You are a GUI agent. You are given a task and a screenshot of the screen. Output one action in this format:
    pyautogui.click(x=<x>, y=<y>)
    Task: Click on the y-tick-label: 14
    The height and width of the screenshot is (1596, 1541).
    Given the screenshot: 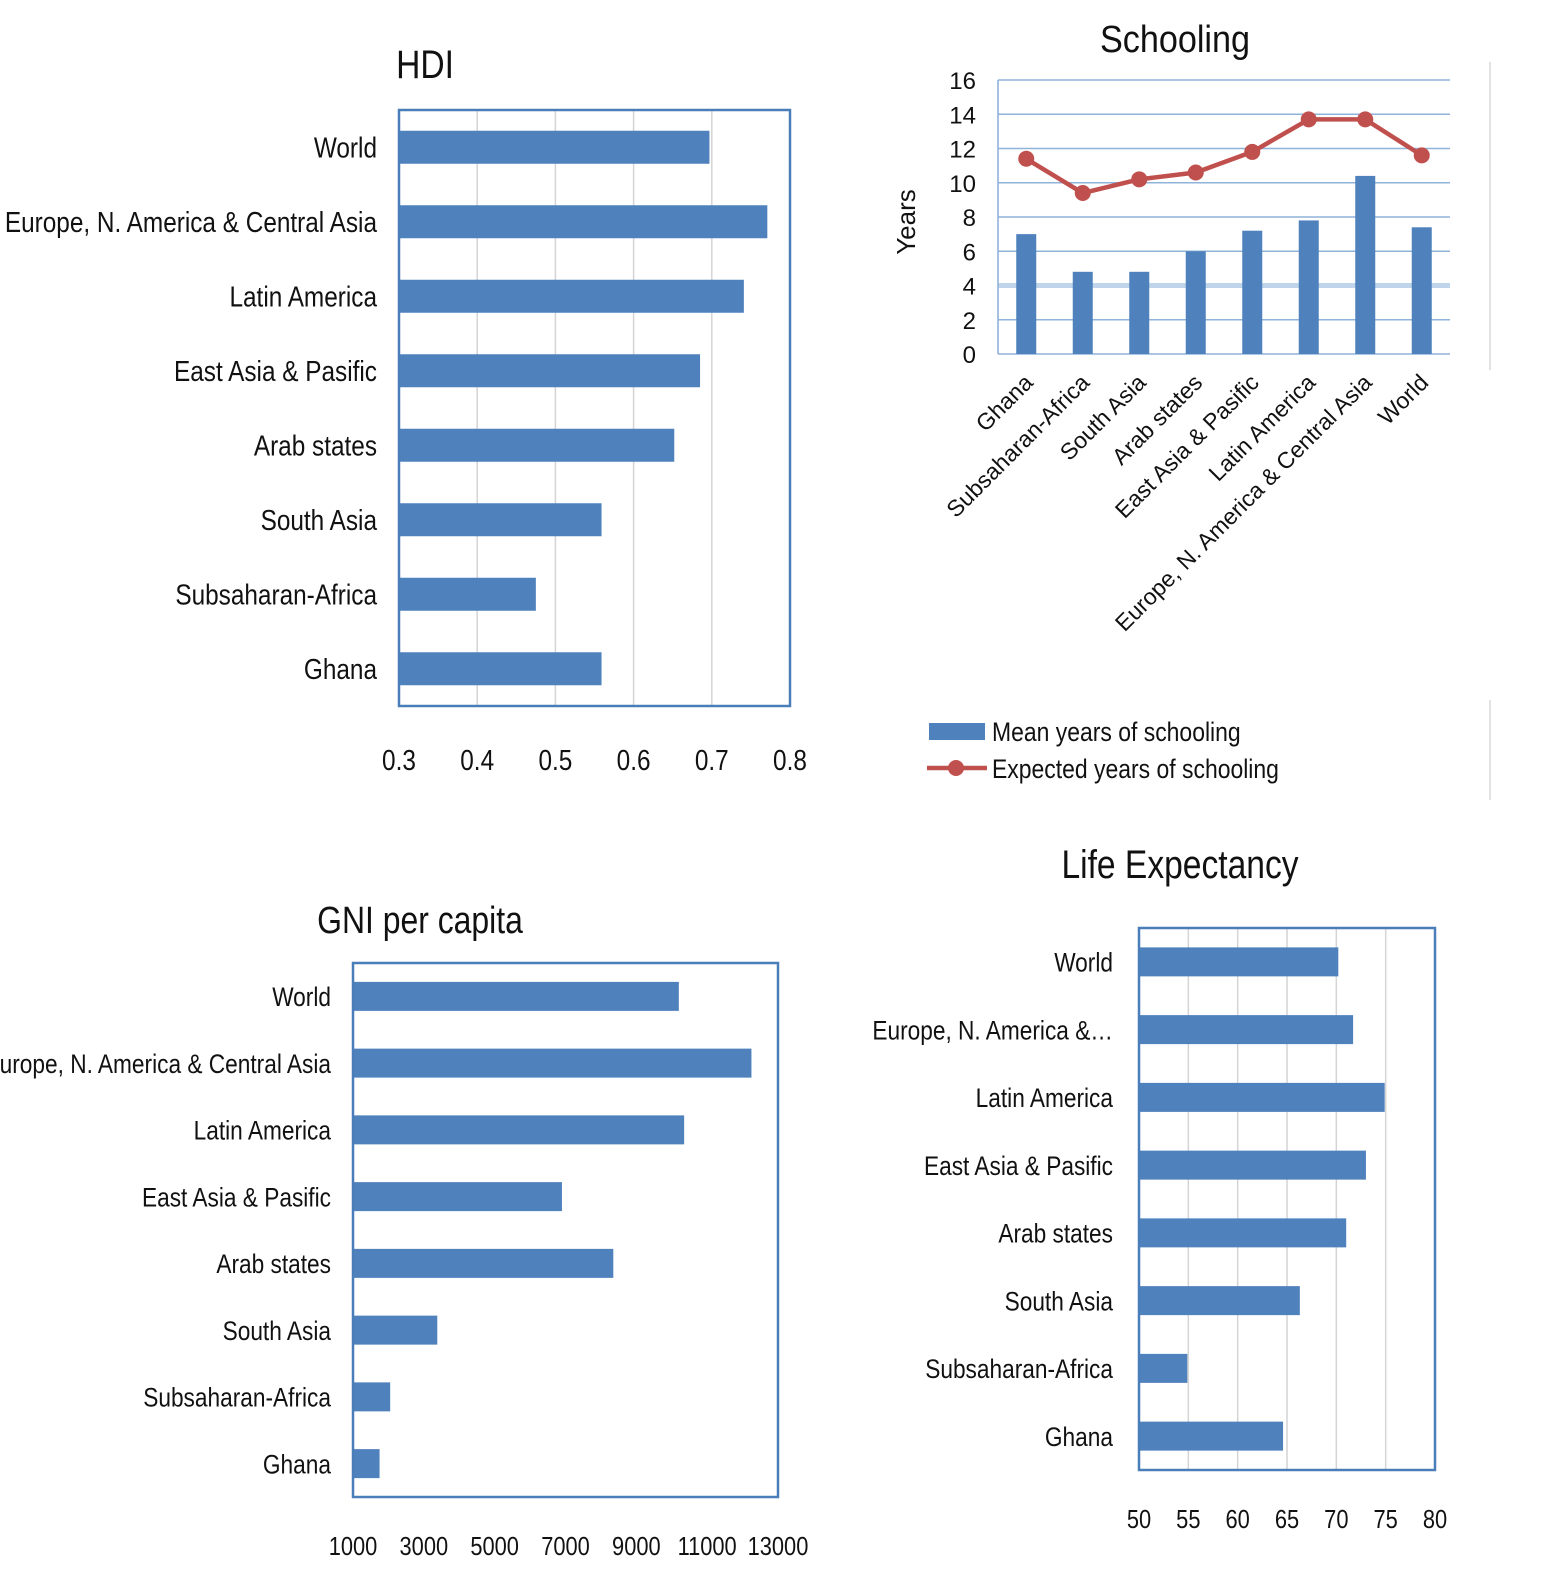 What is the action you would take?
    pyautogui.click(x=962, y=115)
    